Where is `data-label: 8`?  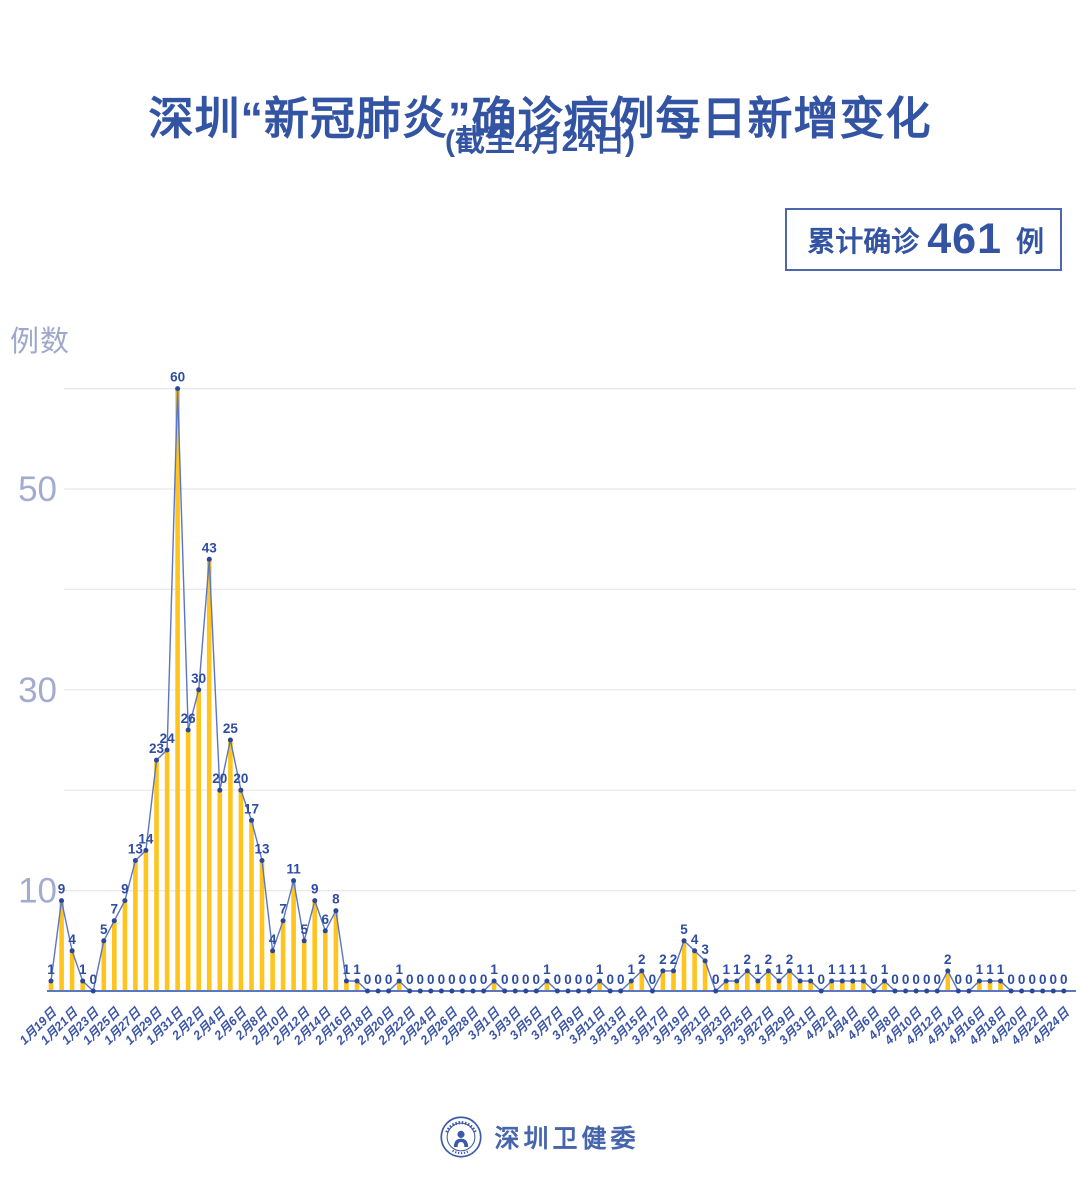 data-label: 8 is located at coordinates (336, 899).